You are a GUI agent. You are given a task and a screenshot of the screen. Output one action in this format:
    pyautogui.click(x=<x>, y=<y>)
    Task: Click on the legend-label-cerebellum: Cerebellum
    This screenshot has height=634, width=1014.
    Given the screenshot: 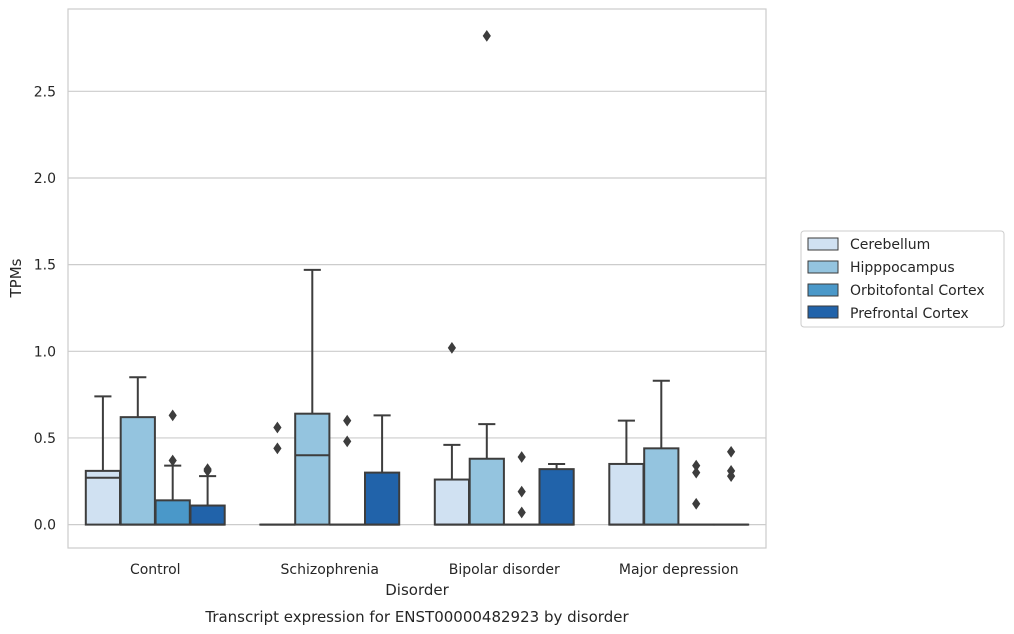 What is the action you would take?
    pyautogui.click(x=890, y=245)
    